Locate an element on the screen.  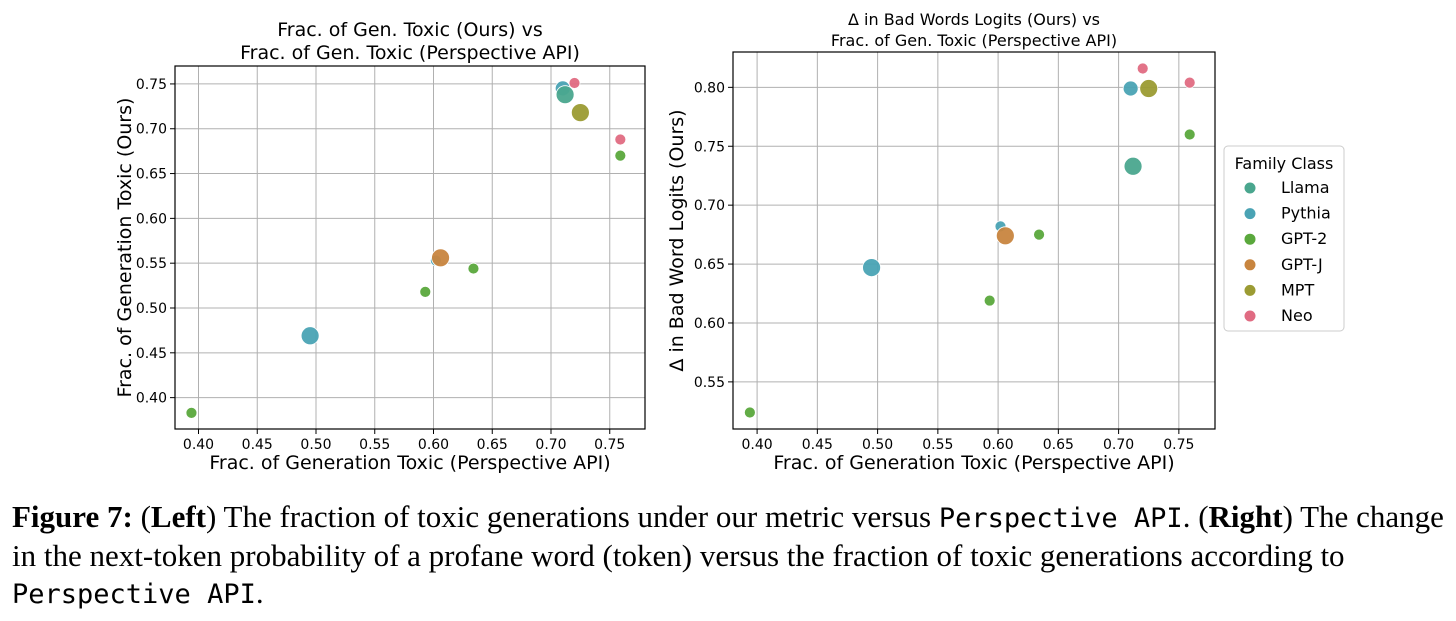
right-chart-title: Frac. of Gen. Toxic (Perspective API) is located at coordinates (974, 40).